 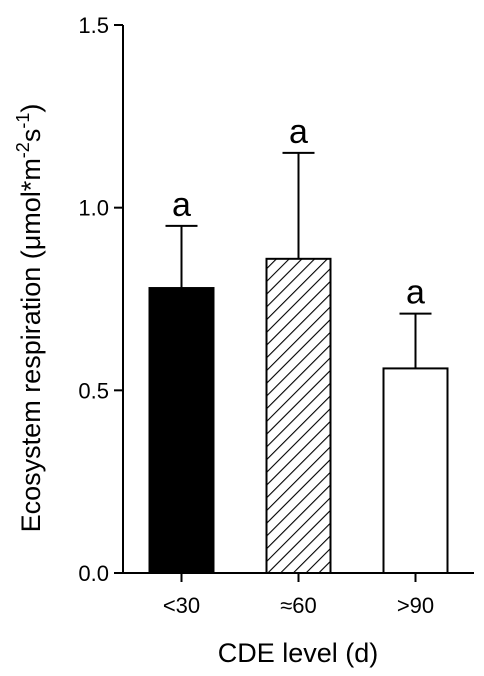 I want to click on y-tick-label: 1.0, so click(x=93, y=208).